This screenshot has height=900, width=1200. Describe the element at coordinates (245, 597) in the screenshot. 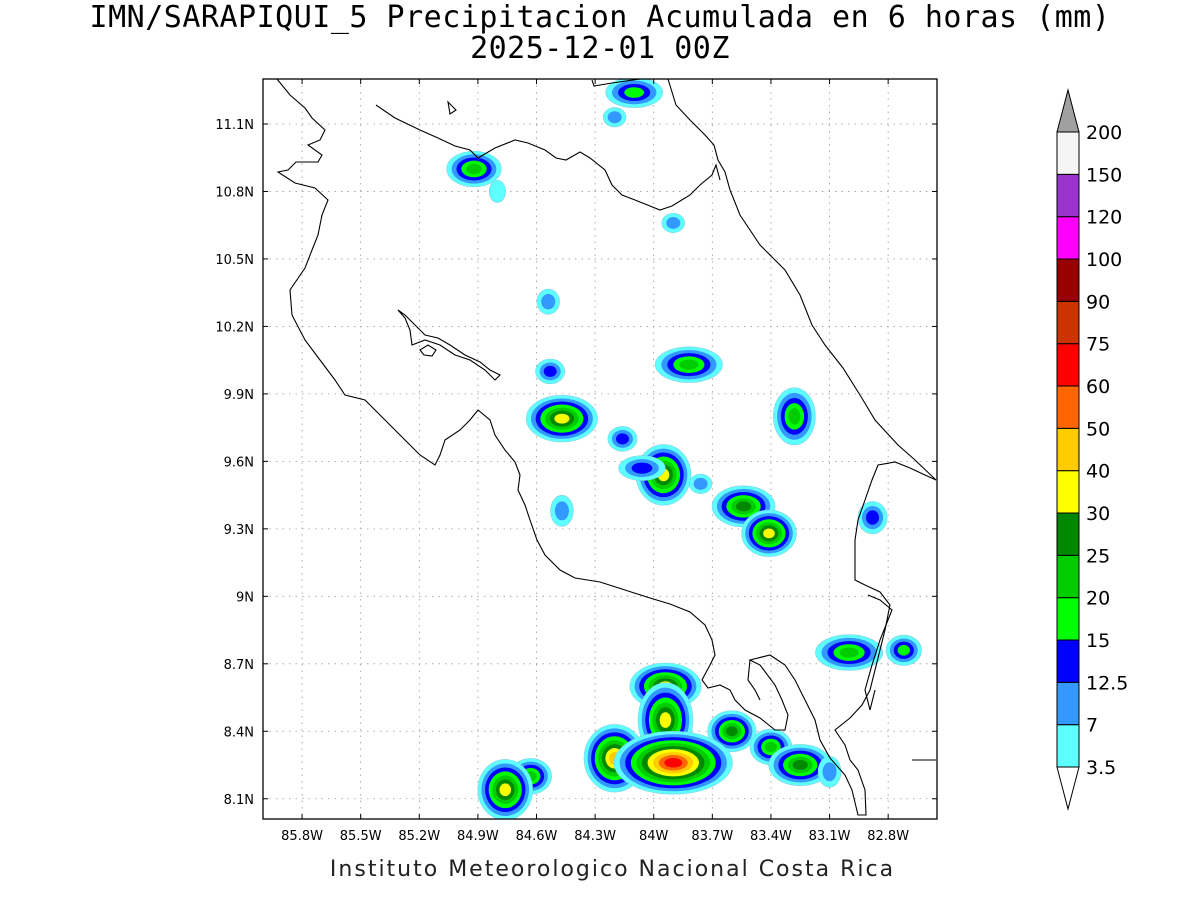

I see `lat-tick-label: 9N` at that location.